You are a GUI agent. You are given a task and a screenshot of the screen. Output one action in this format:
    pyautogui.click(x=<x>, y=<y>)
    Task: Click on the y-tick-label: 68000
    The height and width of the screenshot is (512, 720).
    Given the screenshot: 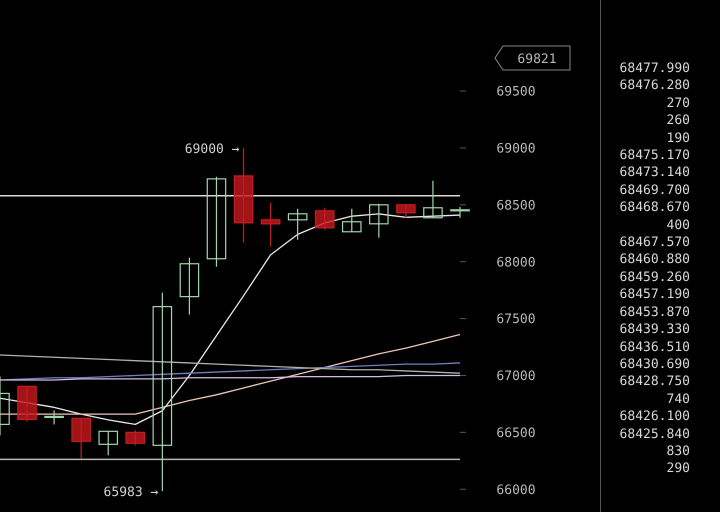 What is the action you would take?
    pyautogui.click(x=516, y=262)
    